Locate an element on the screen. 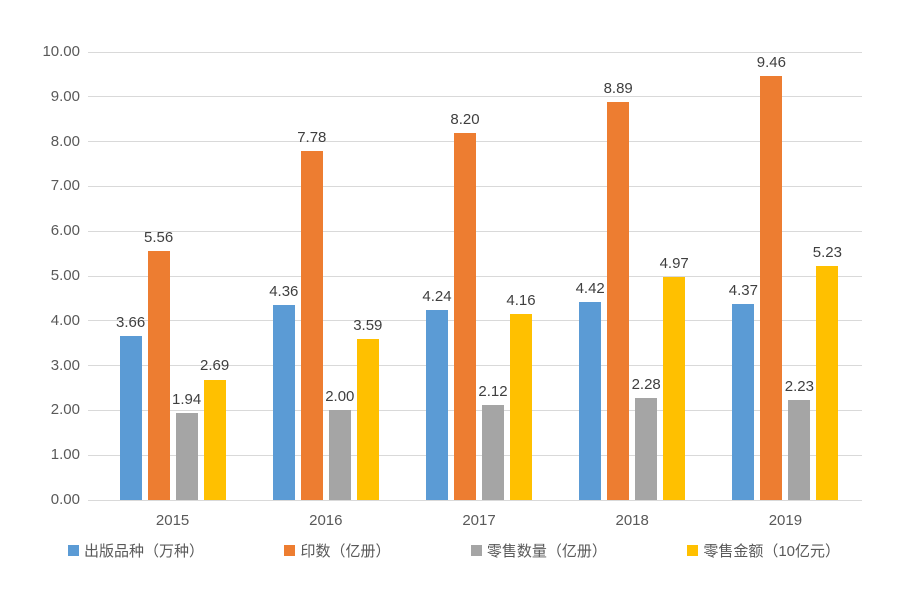 This screenshot has width=908, height=595. legend-item: 零售数量（亿册） is located at coordinates (538, 550).